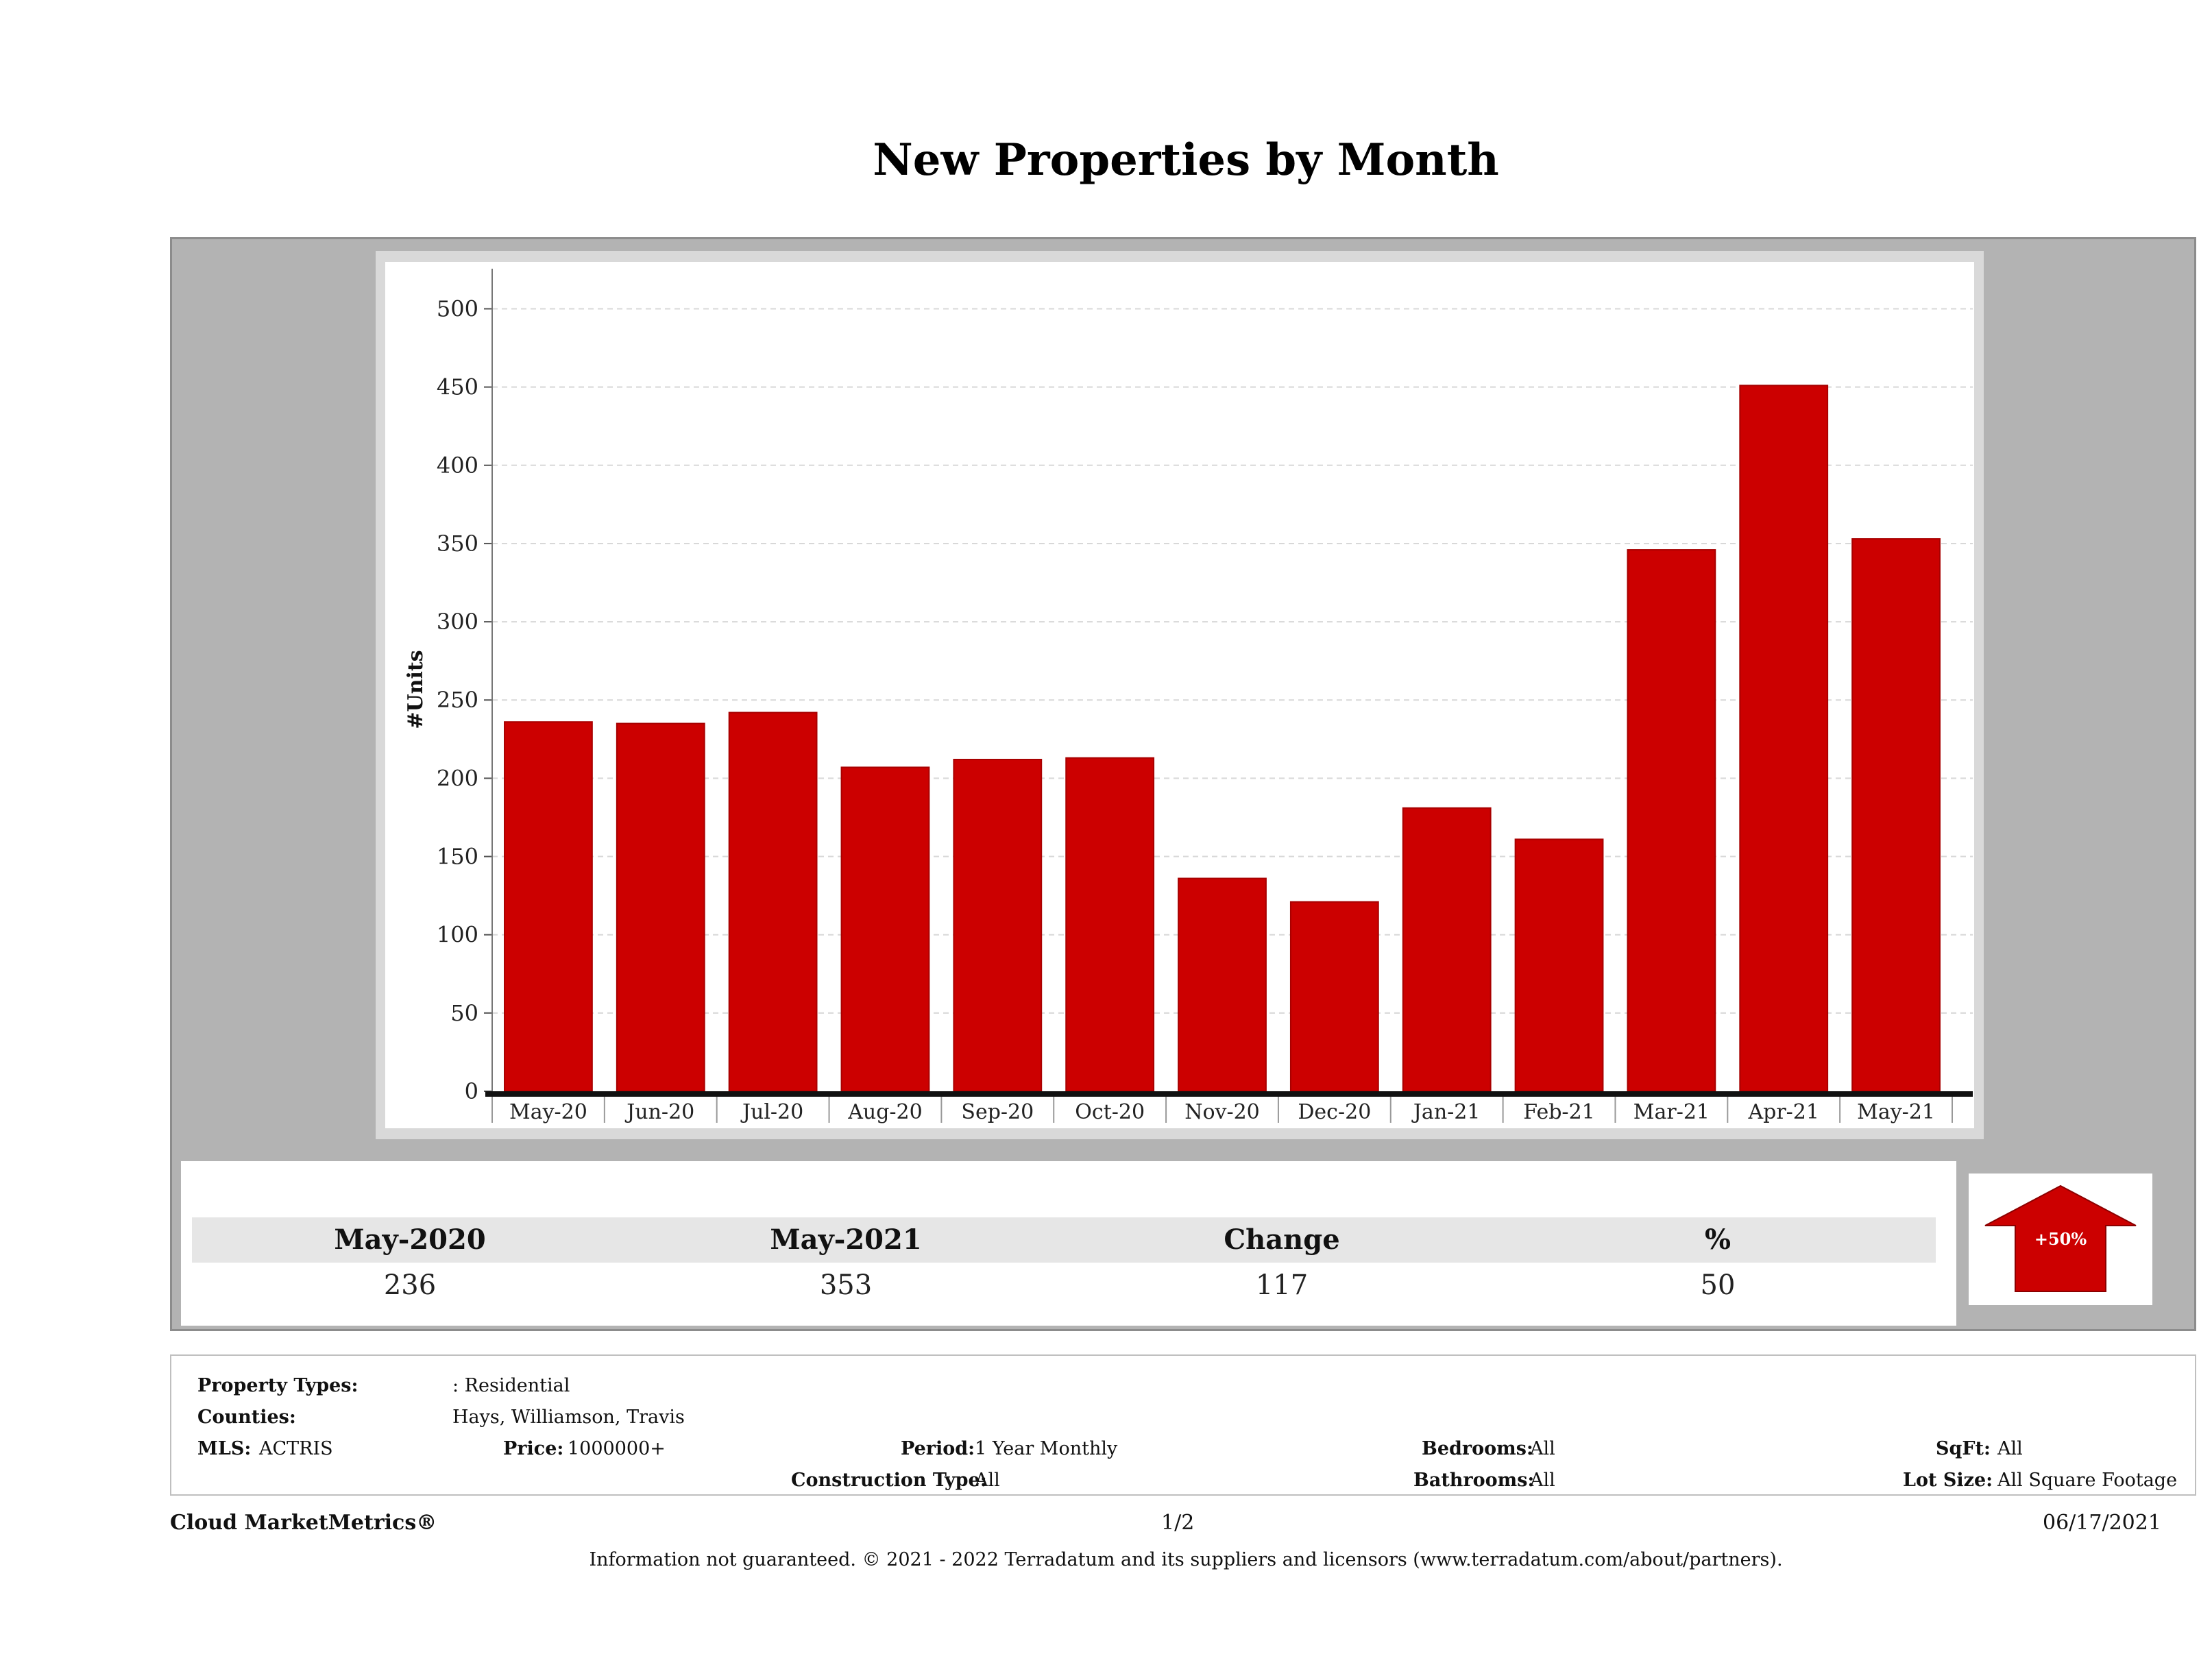  I want to click on report-date: 06/17/2021, so click(2102, 1523).